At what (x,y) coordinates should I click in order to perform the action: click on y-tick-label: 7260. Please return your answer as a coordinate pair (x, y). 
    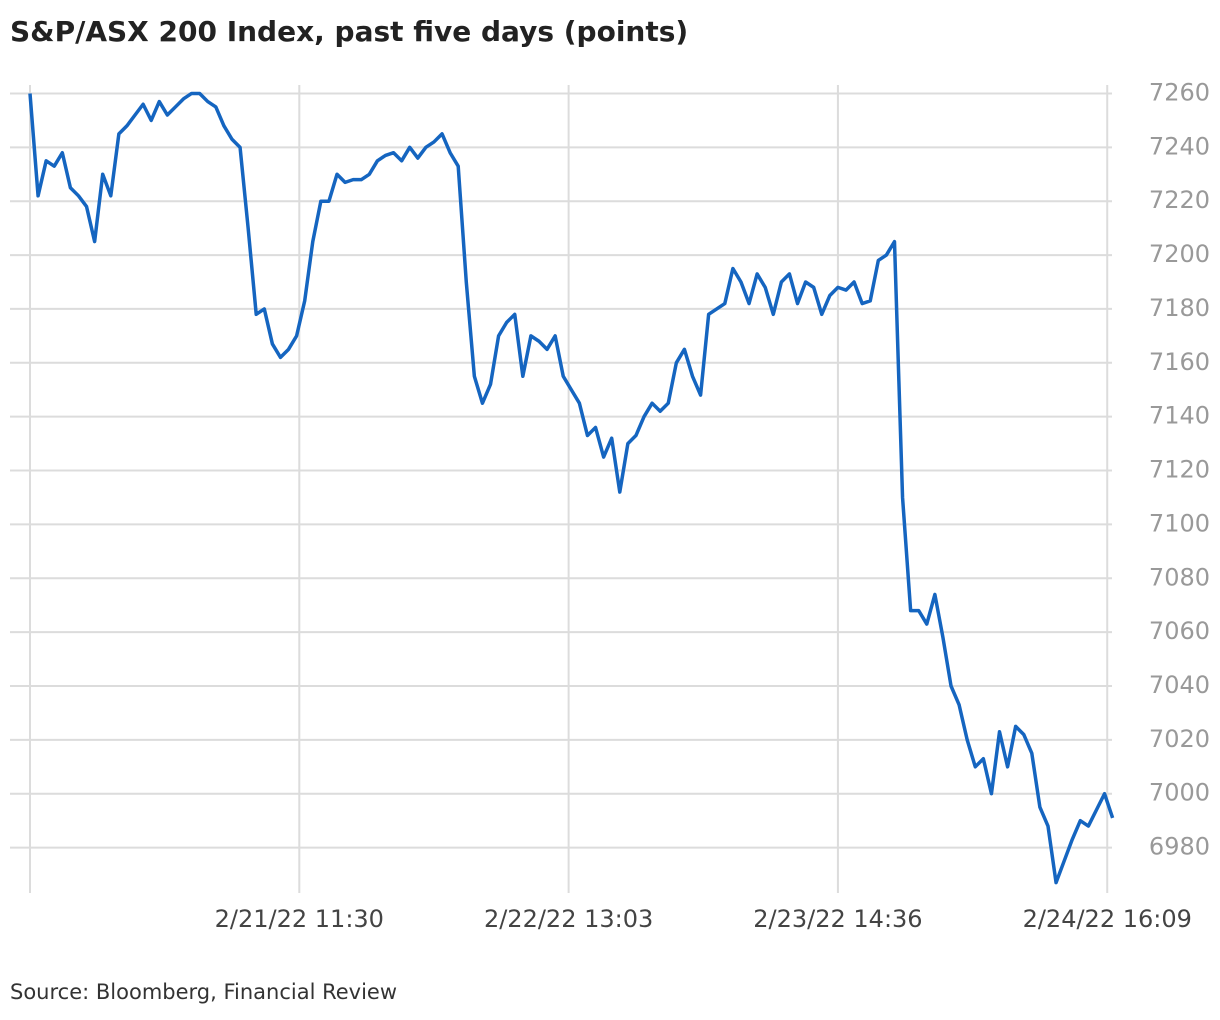
    Looking at the image, I should click on (1179, 92).